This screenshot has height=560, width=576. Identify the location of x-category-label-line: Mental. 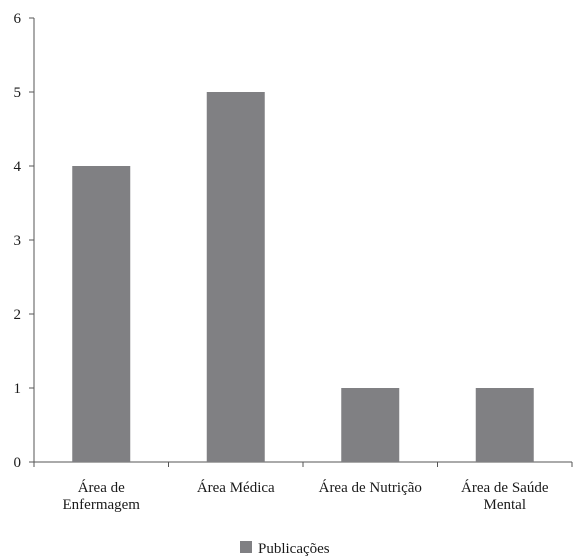
(505, 505).